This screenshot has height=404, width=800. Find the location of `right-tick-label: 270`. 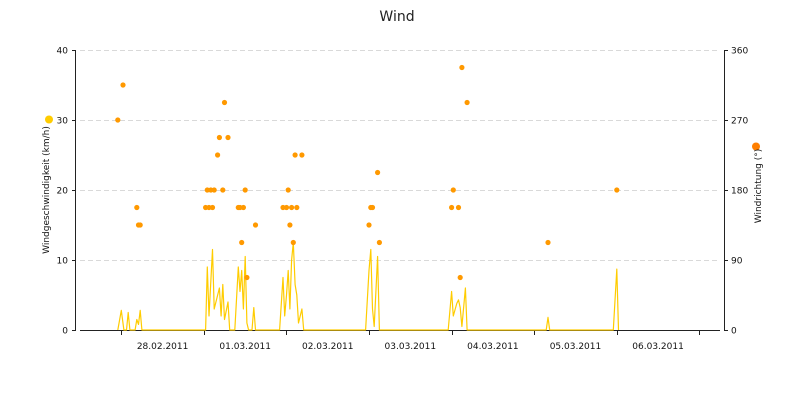

right-tick-label: 270 is located at coordinates (739, 122).